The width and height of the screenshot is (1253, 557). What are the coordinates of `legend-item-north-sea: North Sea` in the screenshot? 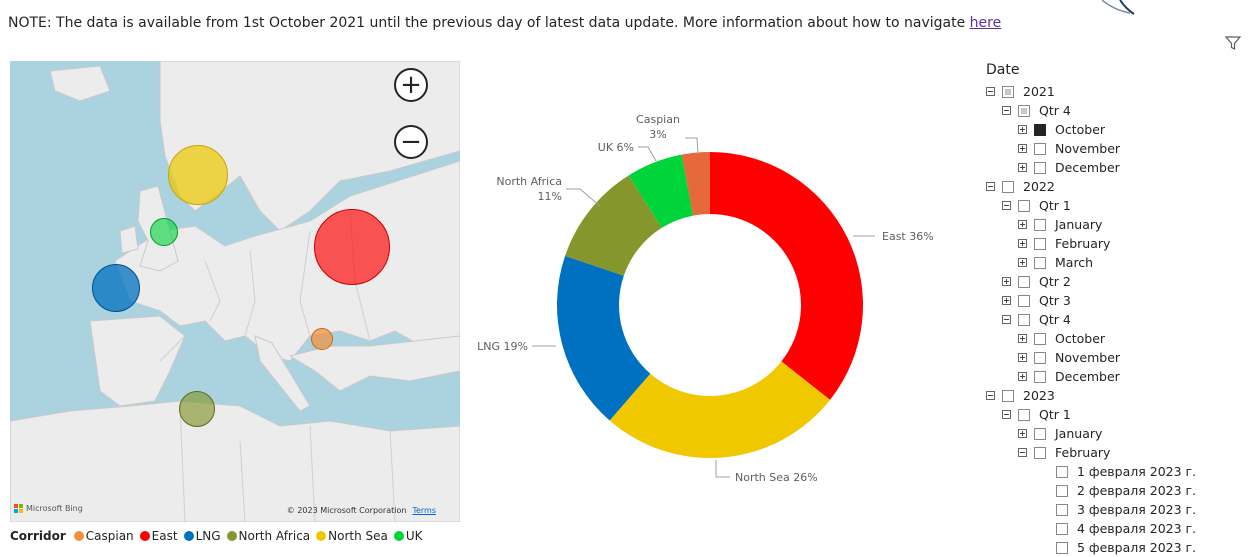 It's located at (352, 536).